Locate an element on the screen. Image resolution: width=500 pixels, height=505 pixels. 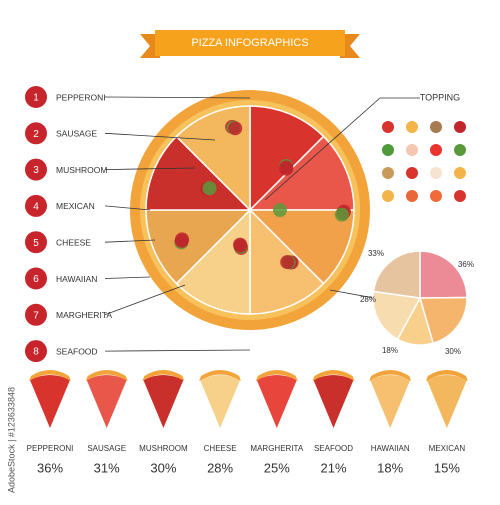
slice-percent: 25% is located at coordinates (277, 467).